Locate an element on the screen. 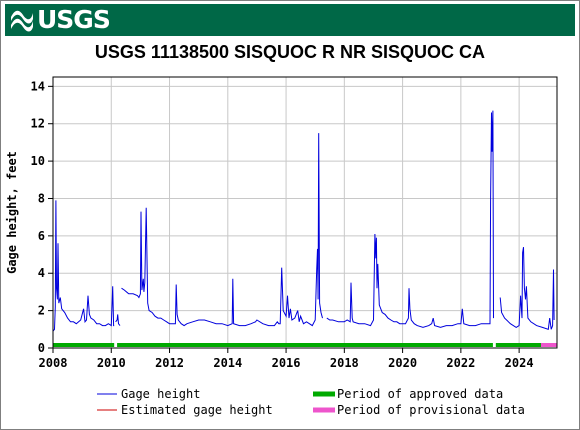 Image resolution: width=580 pixels, height=430 pixels. y-tick-label: 0 is located at coordinates (41, 348).